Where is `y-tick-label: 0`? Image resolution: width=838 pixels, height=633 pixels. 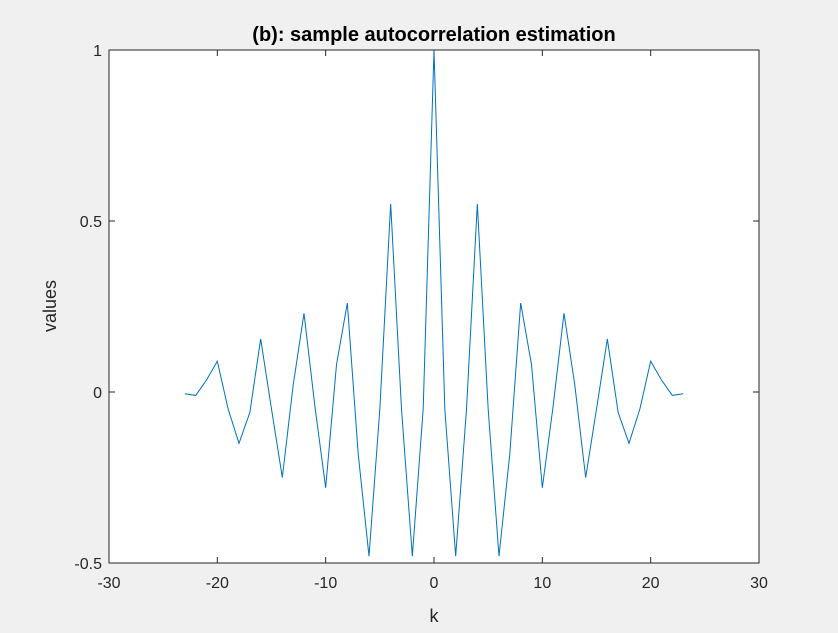
y-tick-label: 0 is located at coordinates (97, 393).